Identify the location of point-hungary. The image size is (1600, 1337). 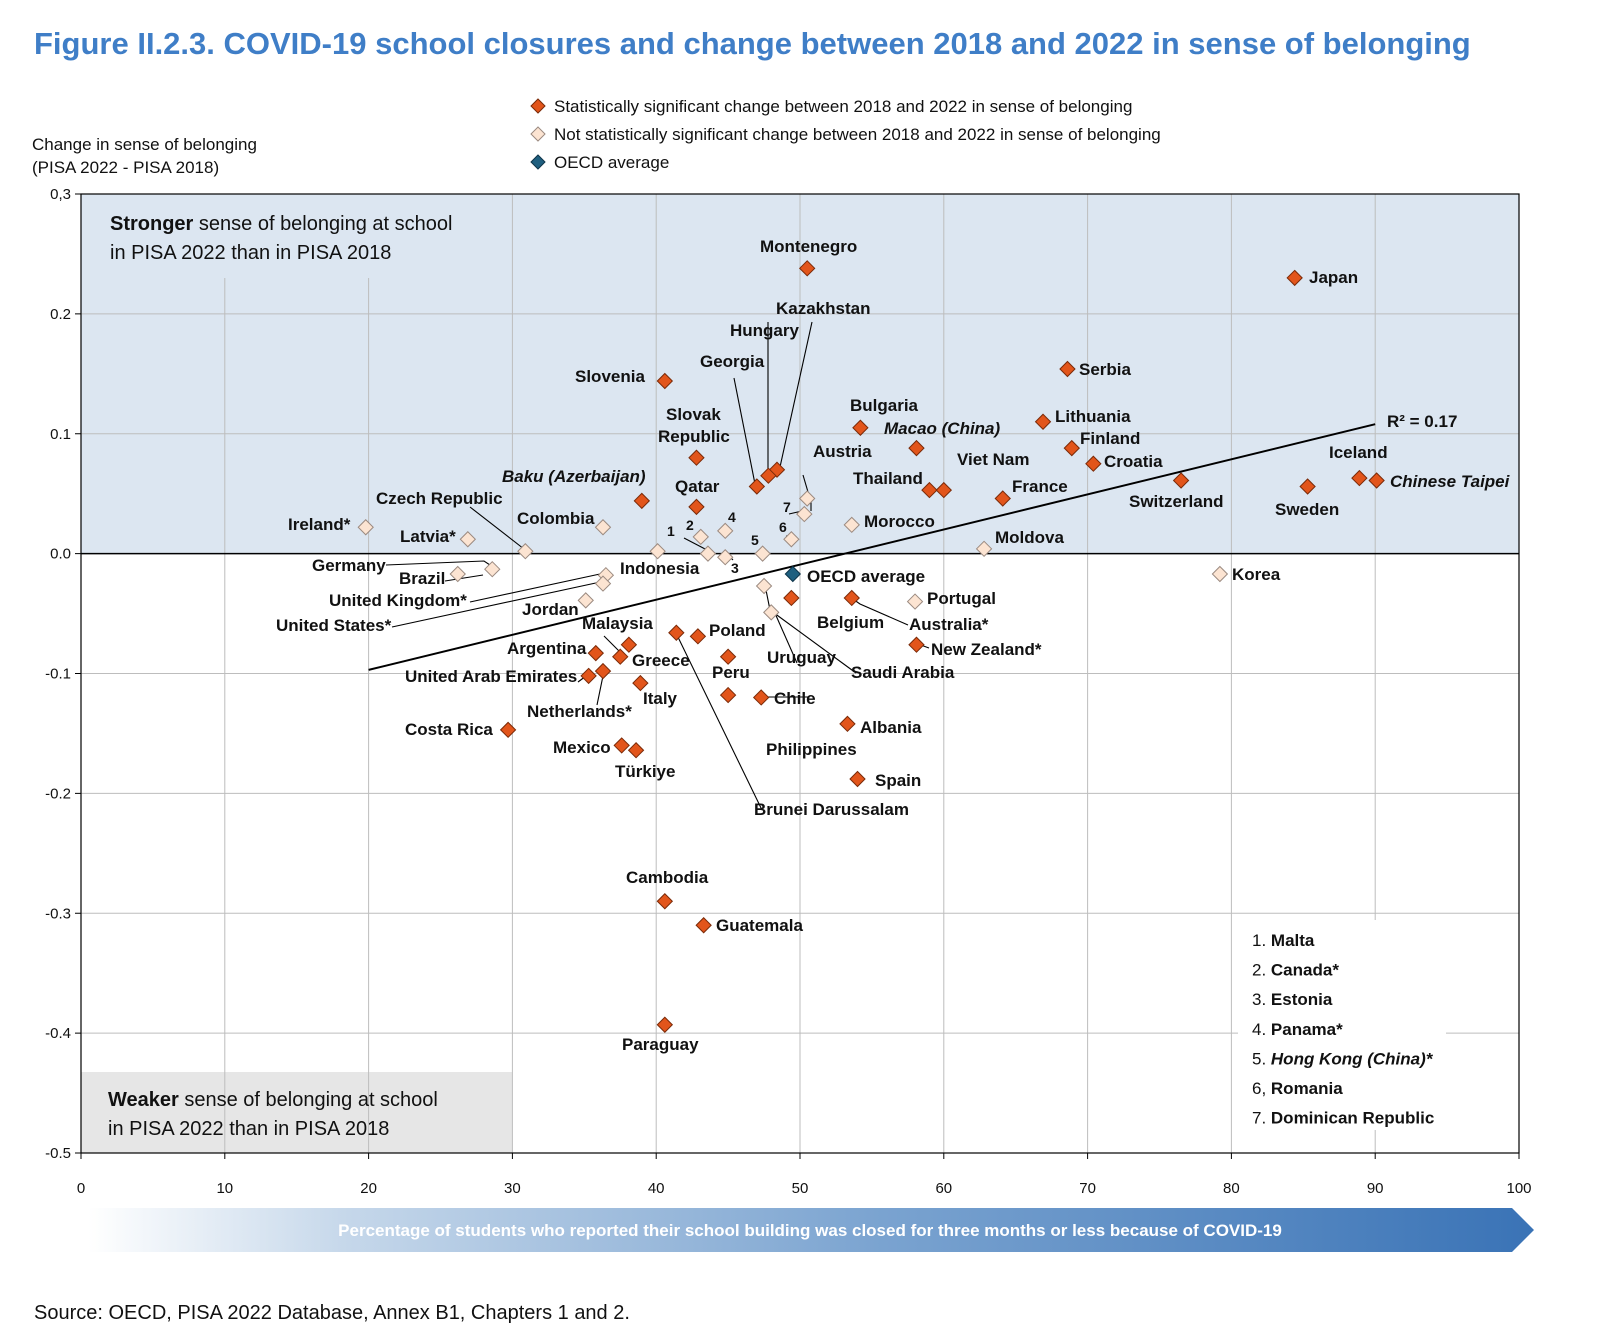
(768, 475).